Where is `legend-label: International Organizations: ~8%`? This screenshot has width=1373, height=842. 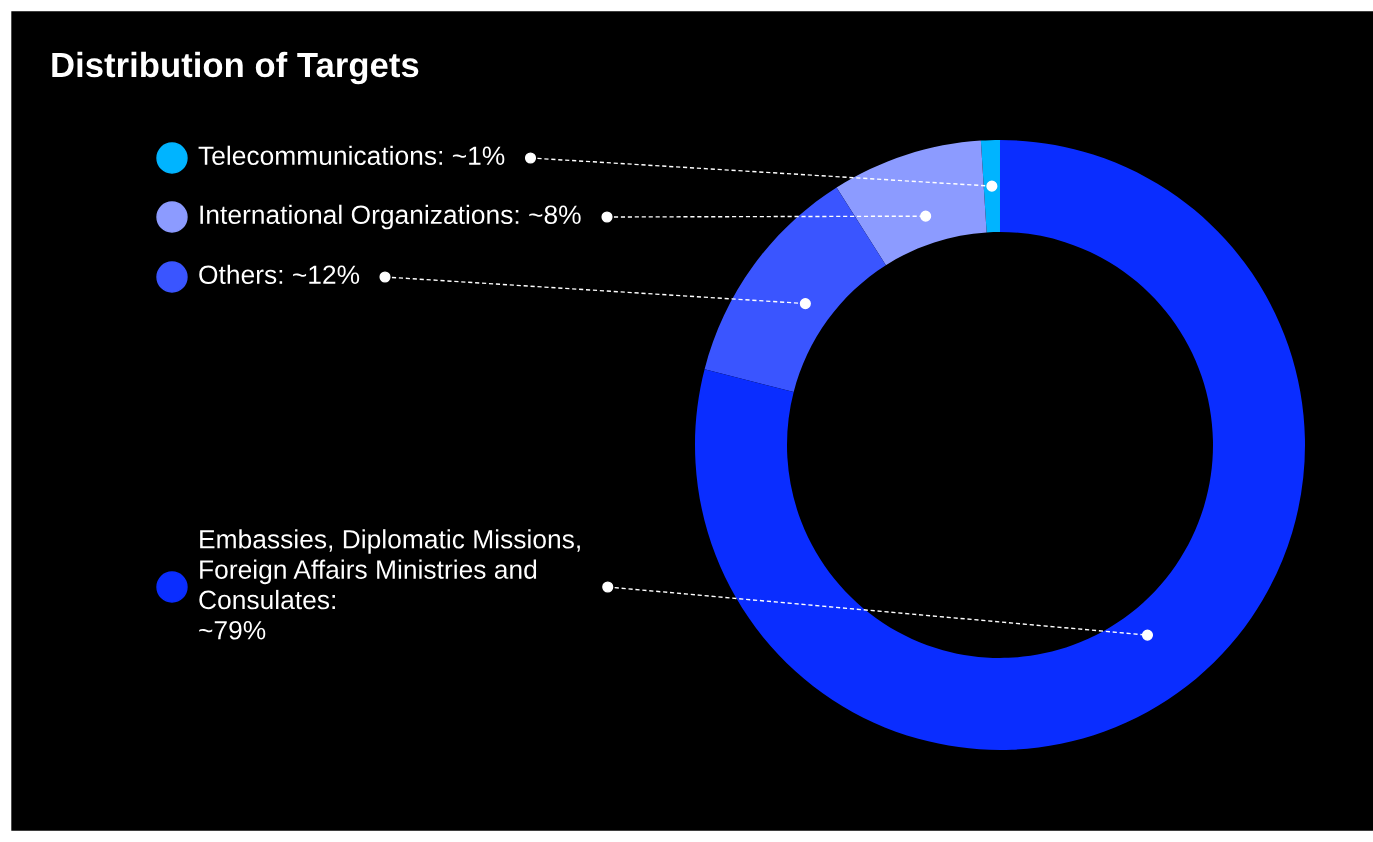 legend-label: International Organizations: ~8% is located at coordinates (390, 217).